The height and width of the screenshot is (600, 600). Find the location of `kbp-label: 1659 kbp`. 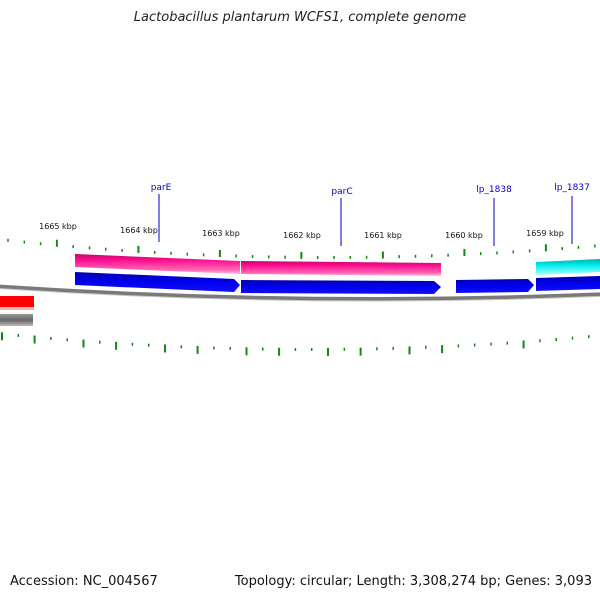

kbp-label: 1659 kbp is located at coordinates (545, 233).